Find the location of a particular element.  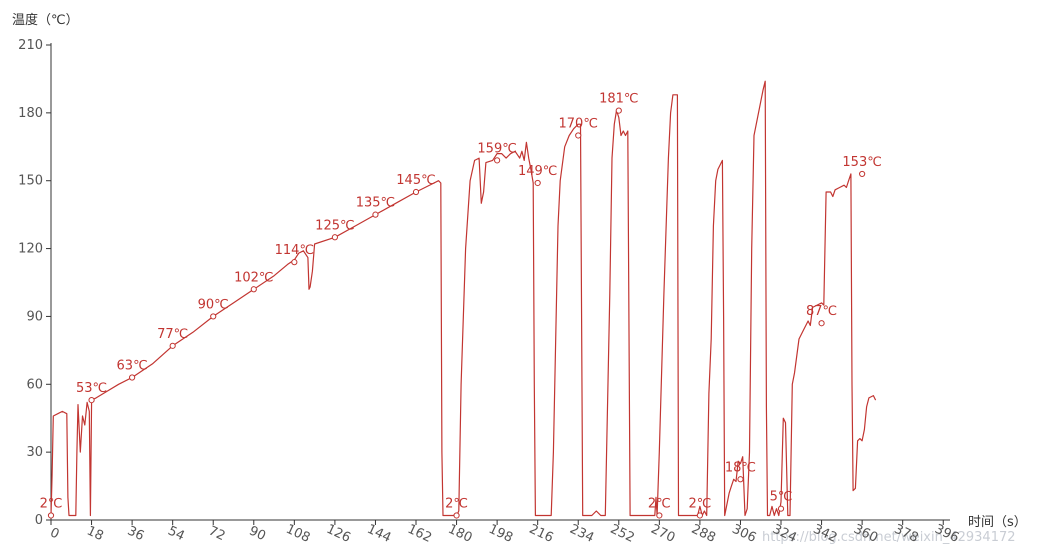

data-point-label: 170℃ is located at coordinates (578, 123).